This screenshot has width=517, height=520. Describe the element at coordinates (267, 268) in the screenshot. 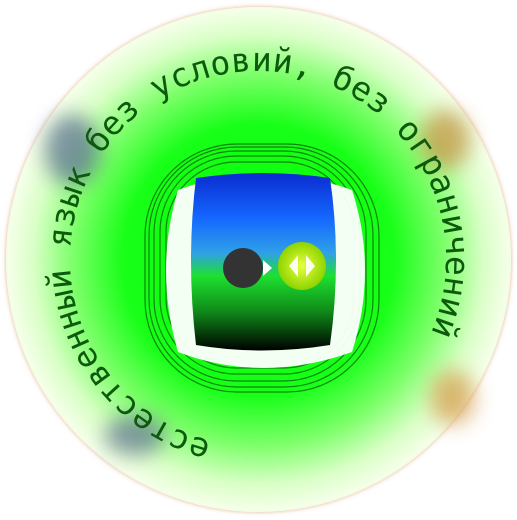

I see `white-arrow-icon` at that location.